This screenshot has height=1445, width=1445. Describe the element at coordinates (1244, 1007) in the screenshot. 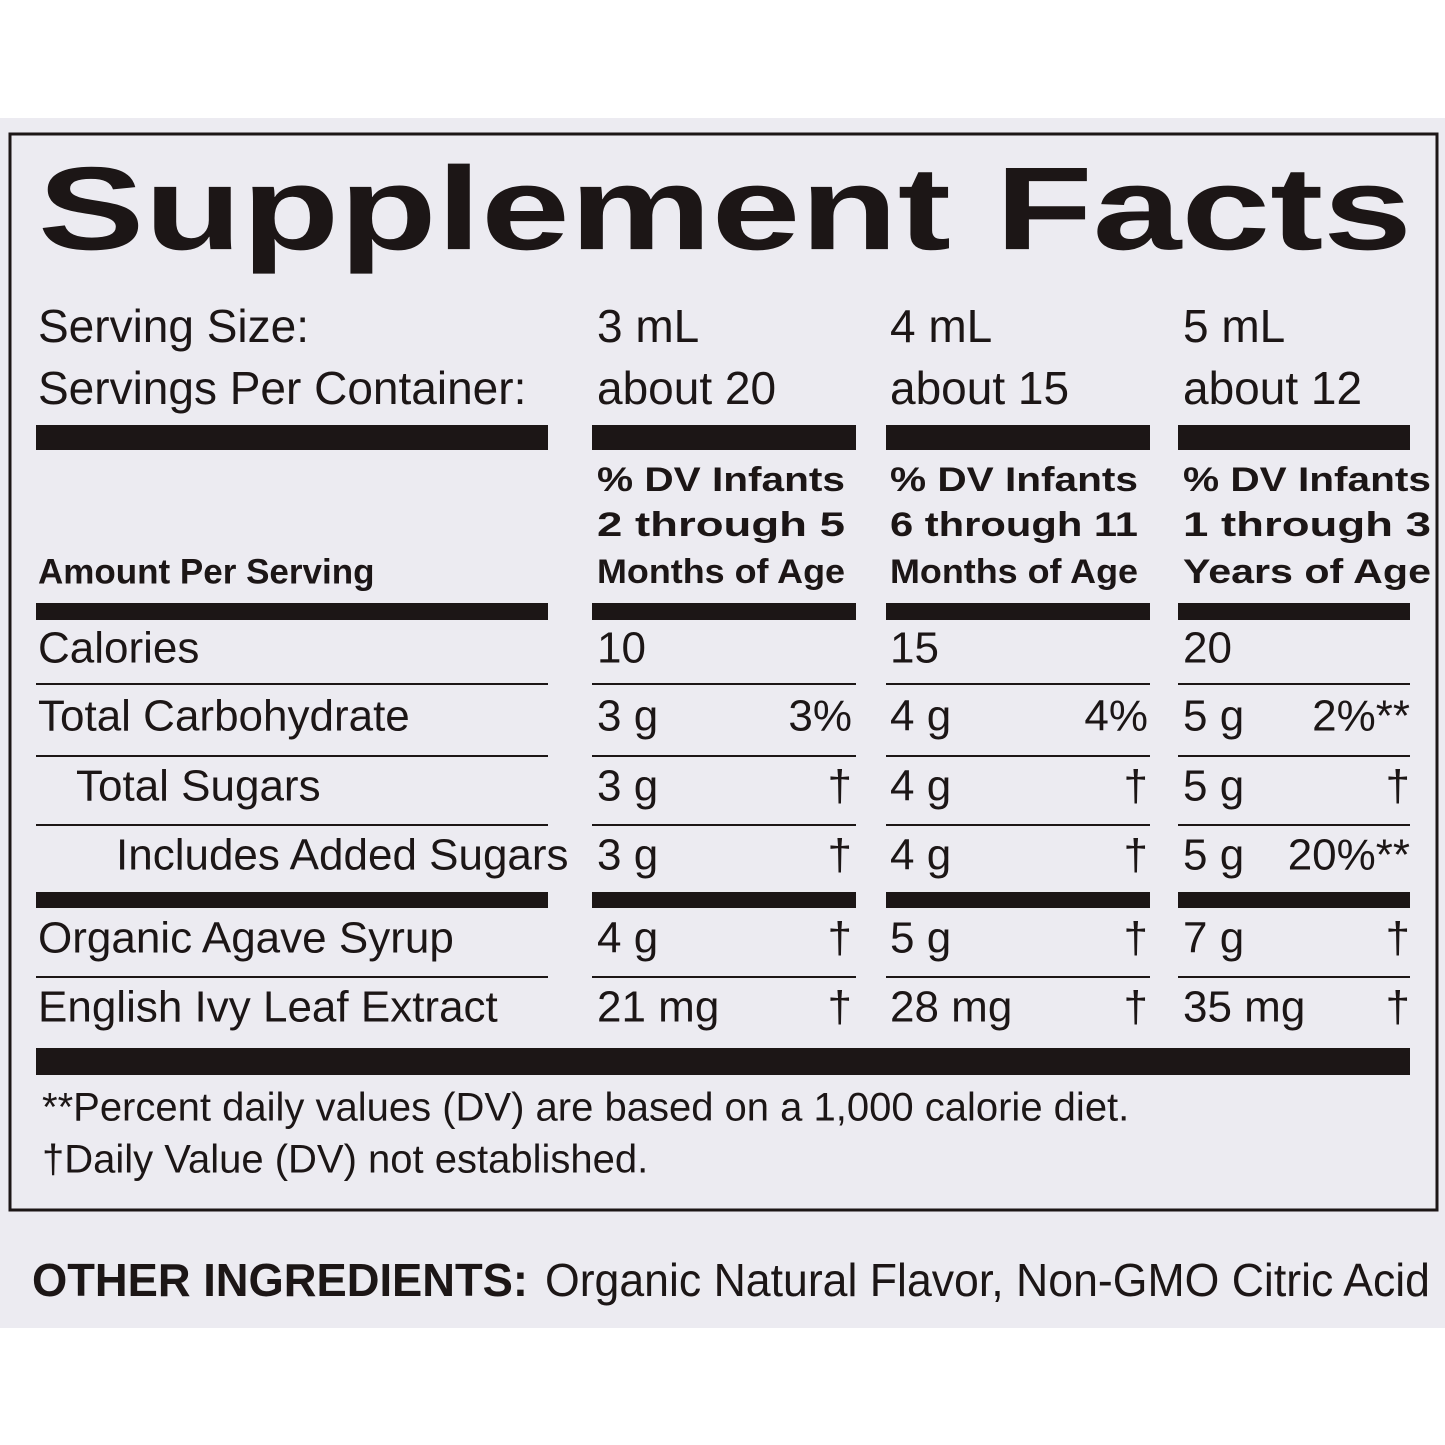

I see `amount: 35 mg` at that location.